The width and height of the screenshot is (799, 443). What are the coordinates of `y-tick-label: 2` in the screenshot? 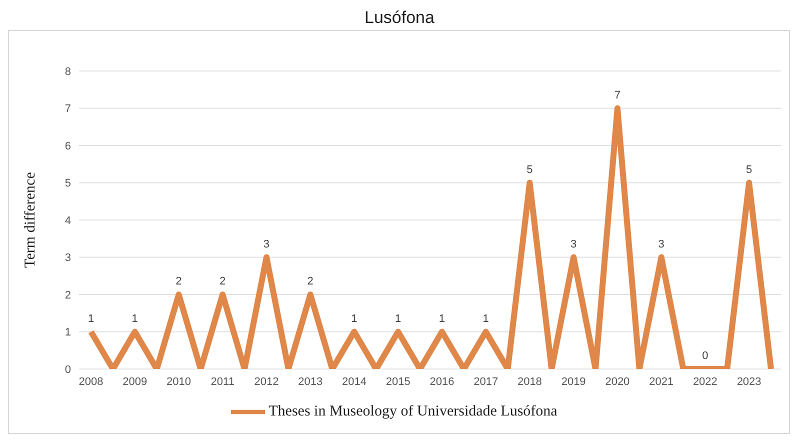 It's located at (67, 295).